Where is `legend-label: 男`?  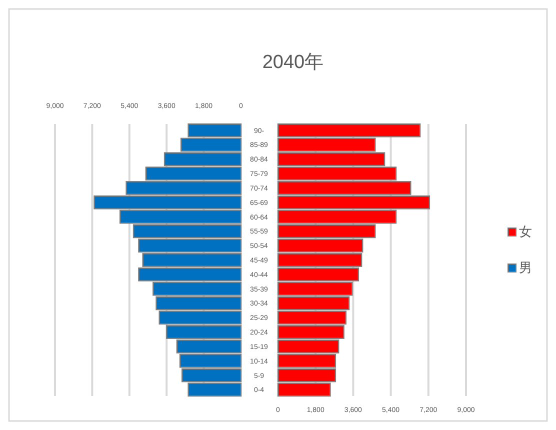
legend-label: 男 is located at coordinates (525, 267).